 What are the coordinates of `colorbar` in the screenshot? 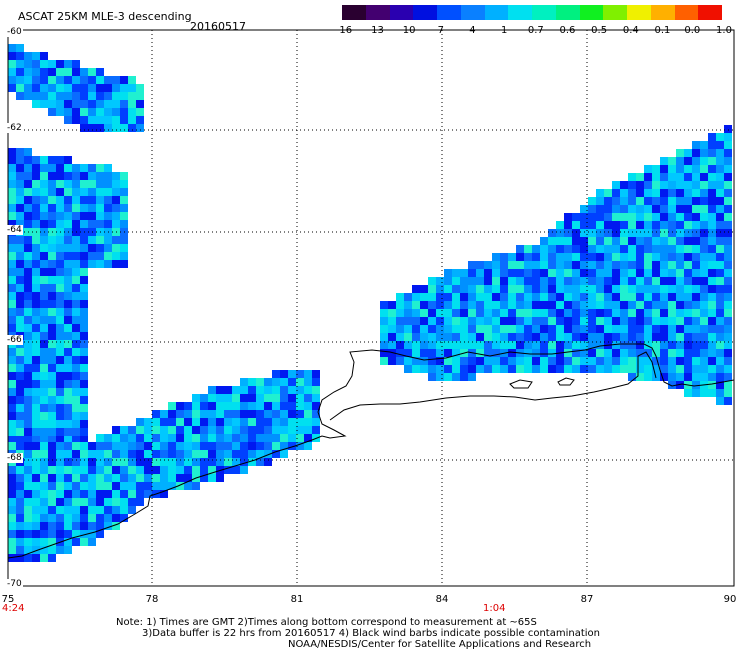 It's located at (532, 12).